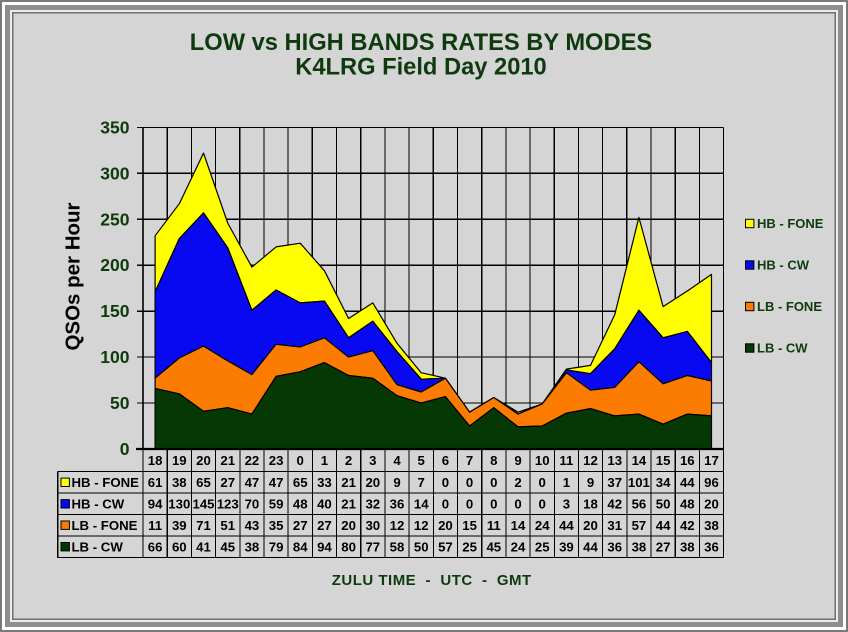  What do you see at coordinates (614, 460) in the screenshot?
I see `svg-text: 13` at bounding box center [614, 460].